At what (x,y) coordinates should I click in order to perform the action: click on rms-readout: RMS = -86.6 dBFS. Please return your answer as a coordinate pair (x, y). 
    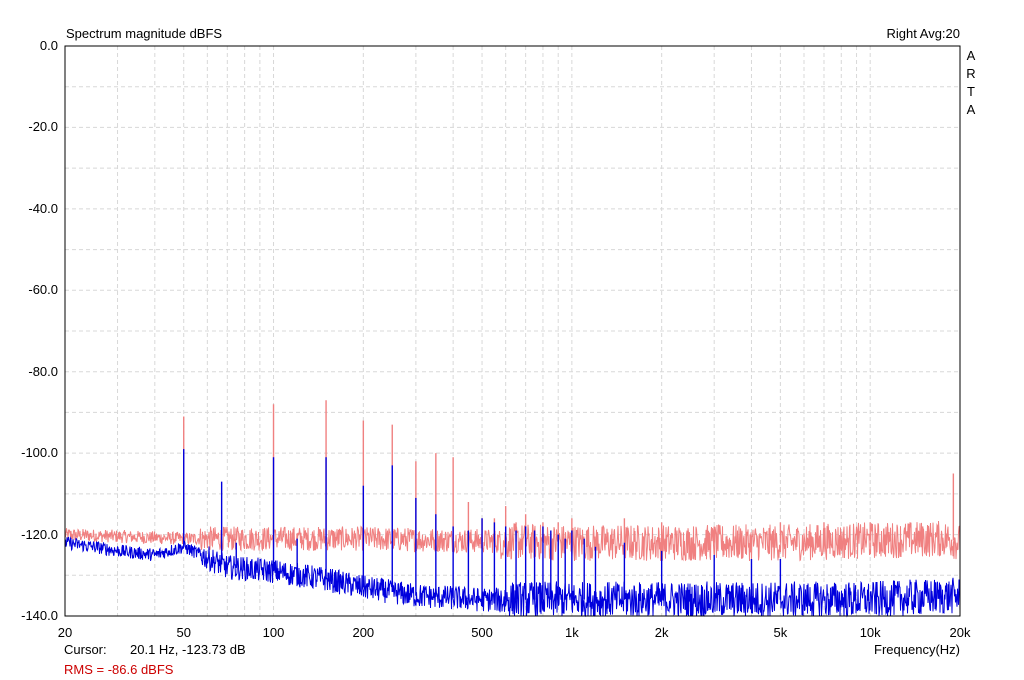
    Looking at the image, I should click on (119, 669).